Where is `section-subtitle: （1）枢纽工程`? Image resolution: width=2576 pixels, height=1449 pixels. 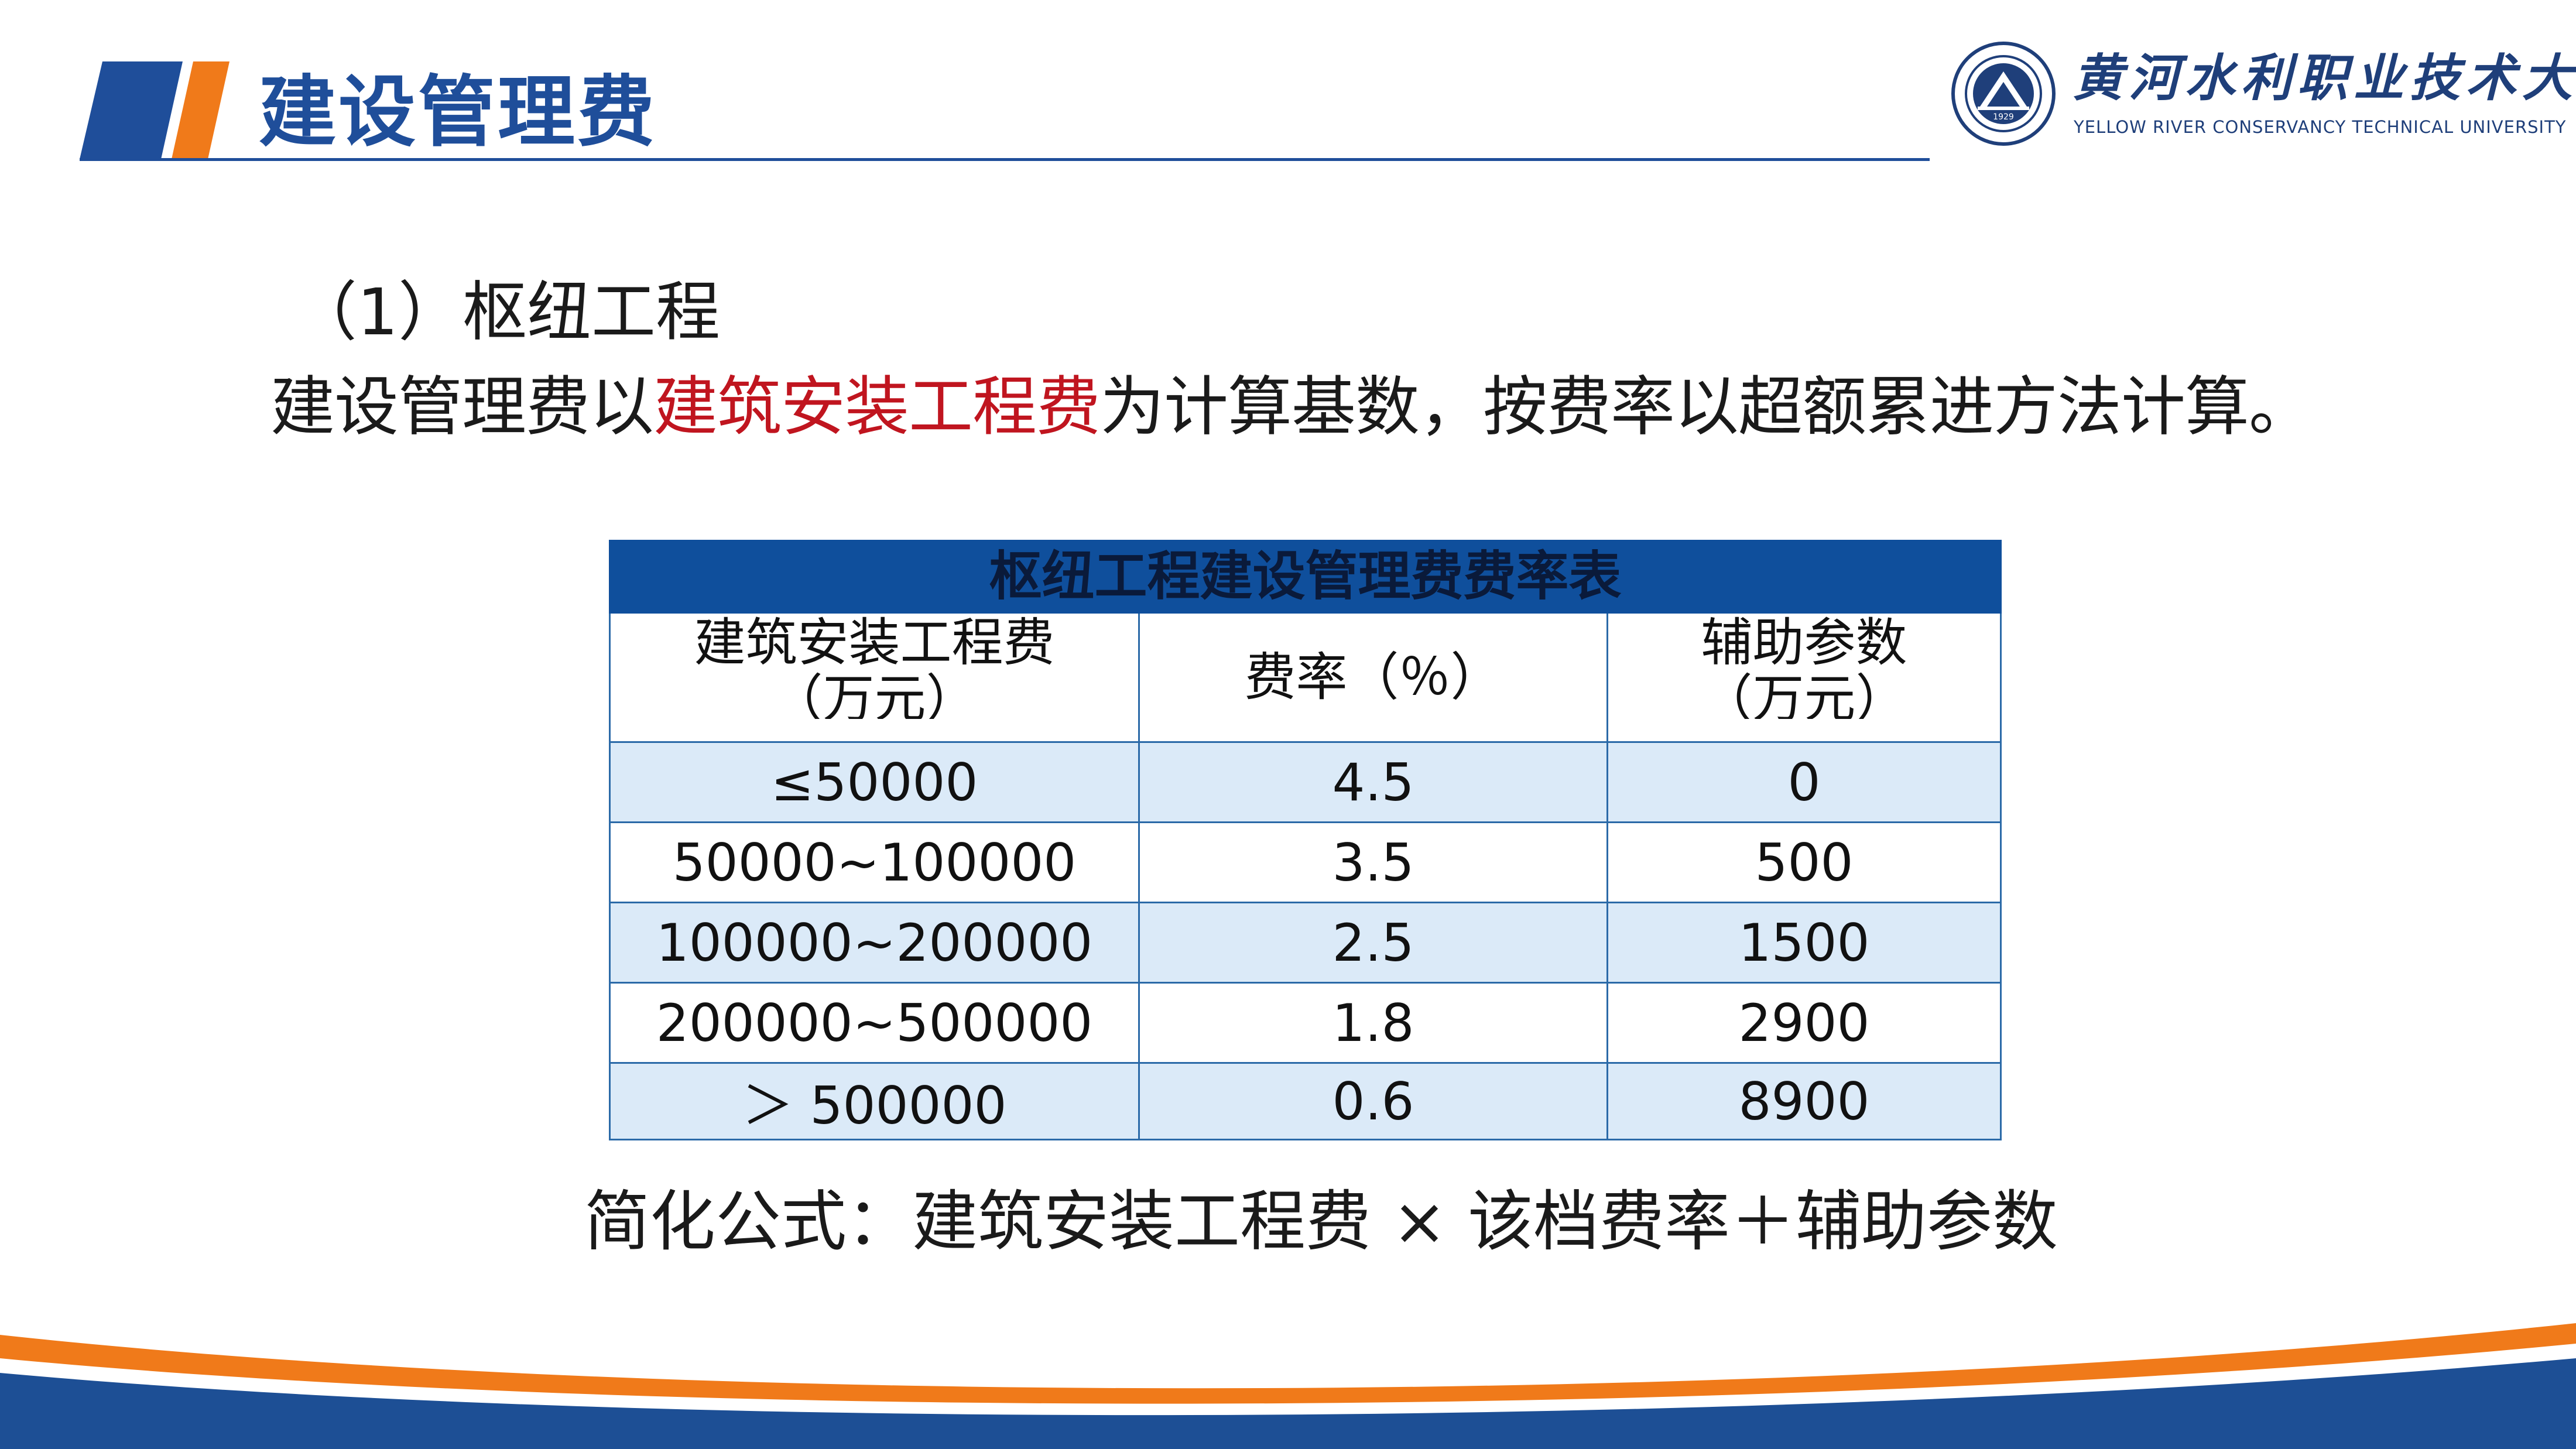 section-subtitle: （1）枢纽工程 is located at coordinates (506, 312).